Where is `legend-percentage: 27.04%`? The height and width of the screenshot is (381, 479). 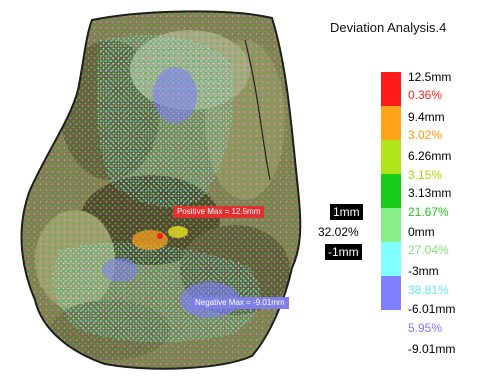 legend-percentage: 27.04% is located at coordinates (428, 250).